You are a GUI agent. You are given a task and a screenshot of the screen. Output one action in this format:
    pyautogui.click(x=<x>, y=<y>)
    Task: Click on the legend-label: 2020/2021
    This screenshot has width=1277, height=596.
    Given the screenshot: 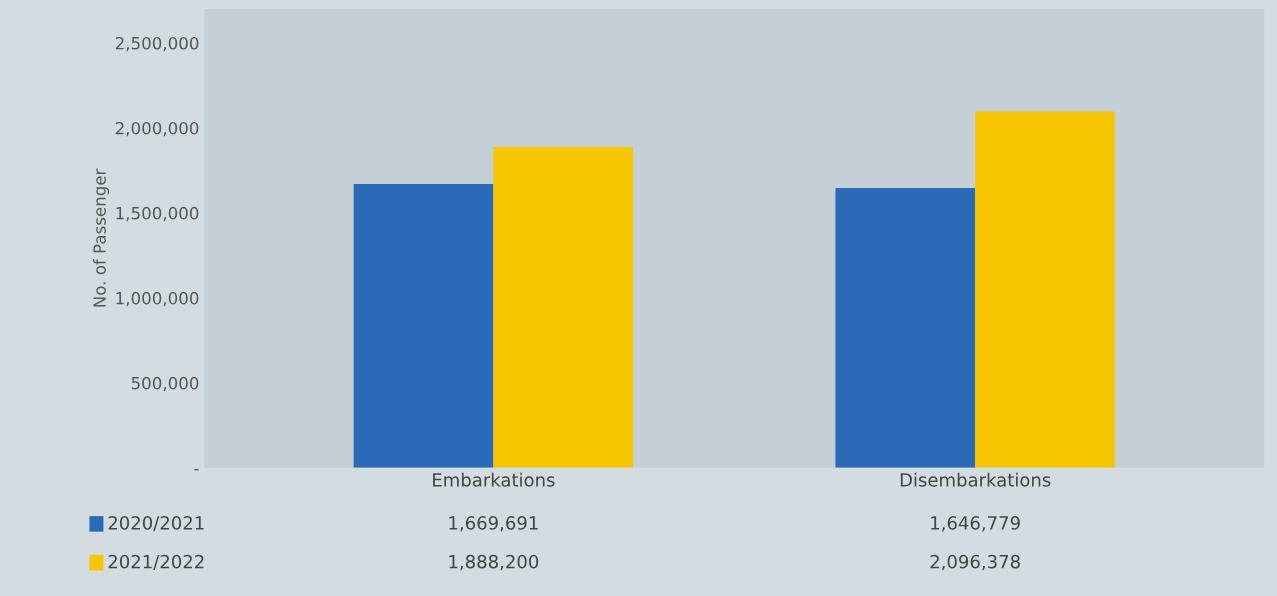 What is the action you would take?
    pyautogui.click(x=156, y=524)
    